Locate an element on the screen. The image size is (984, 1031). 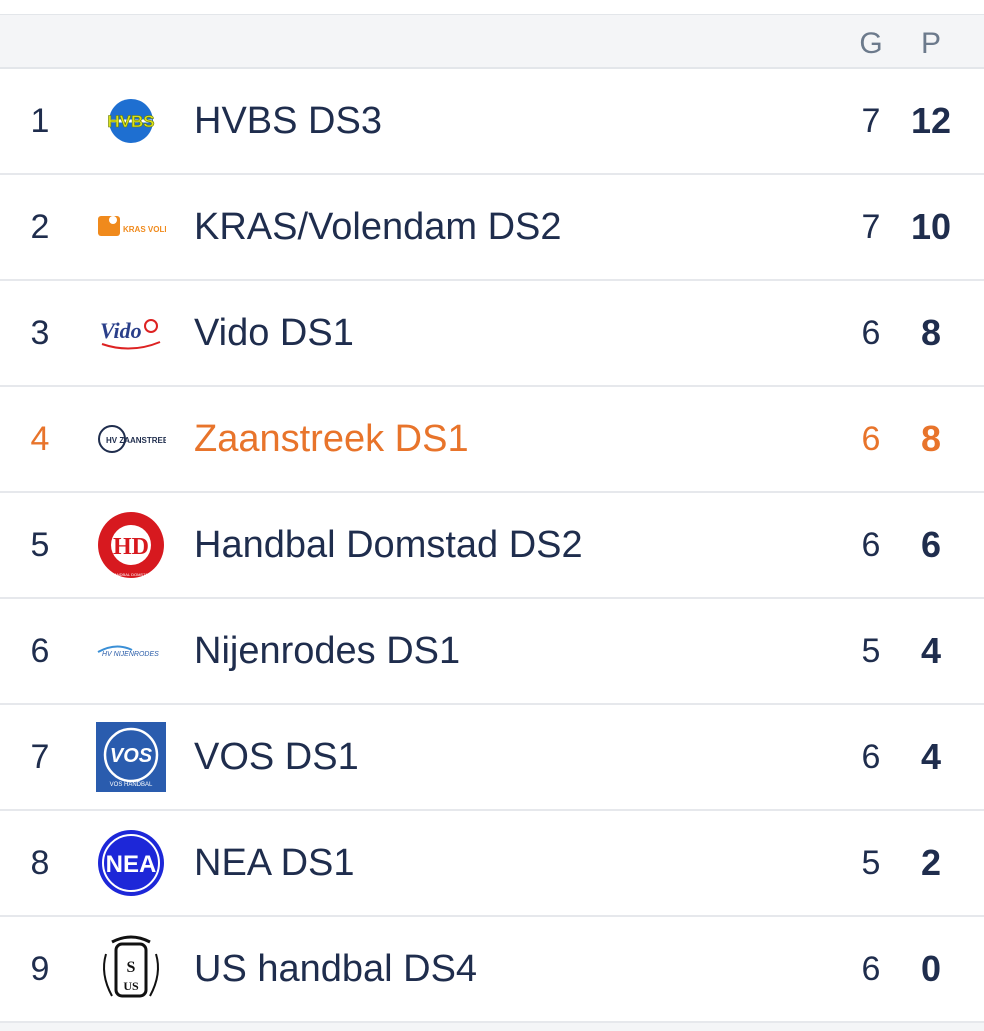
position: 5 is located at coordinates (40, 545).